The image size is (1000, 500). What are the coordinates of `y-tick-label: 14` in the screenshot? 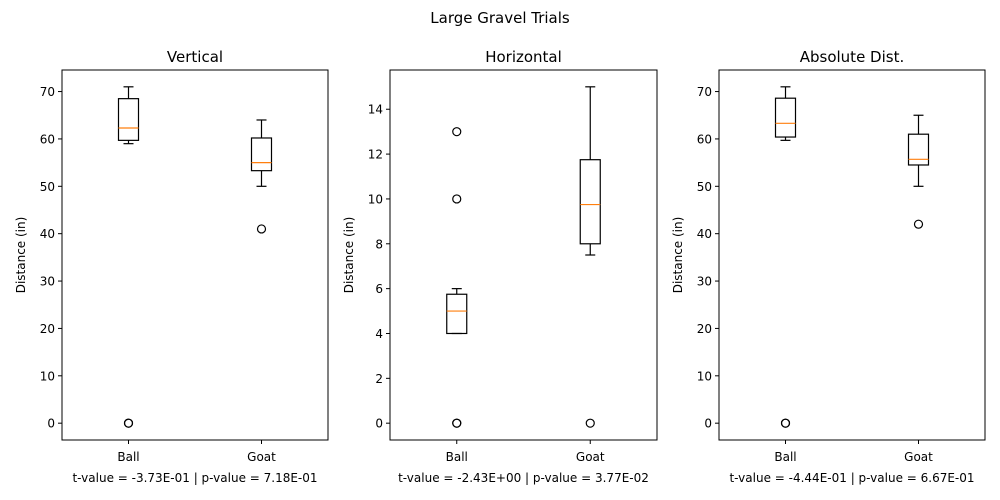 It's located at (375, 110).